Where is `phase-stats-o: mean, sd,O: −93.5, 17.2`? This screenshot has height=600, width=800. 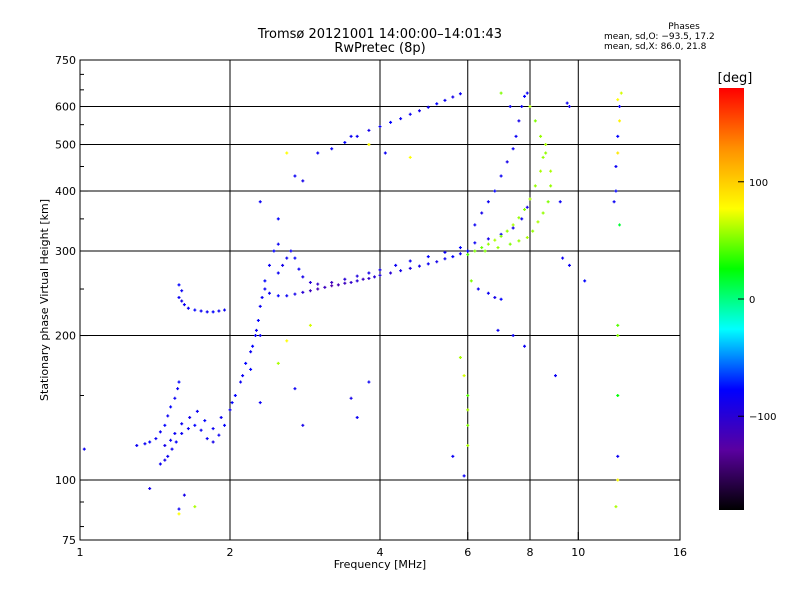 phase-stats-o: mean, sd,O: −93.5, 17.2 is located at coordinates (659, 37).